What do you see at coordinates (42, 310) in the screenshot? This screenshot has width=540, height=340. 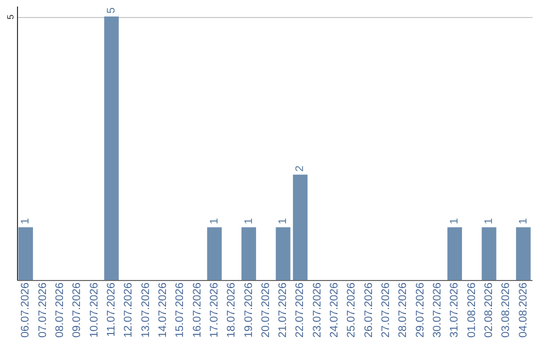 I see `x-tick-label: 07.07.2026` at bounding box center [42, 310].